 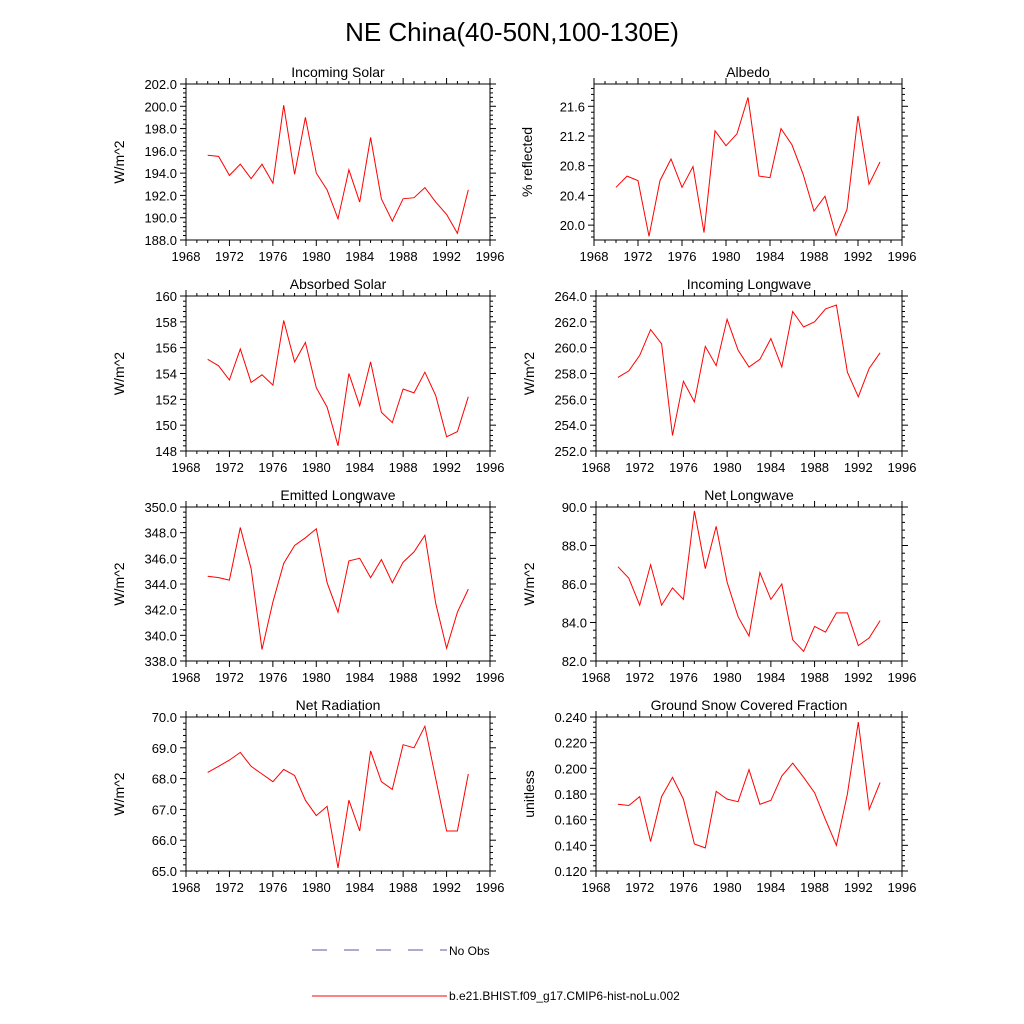 I want to click on y-tick-label: 20.0, so click(x=572, y=225).